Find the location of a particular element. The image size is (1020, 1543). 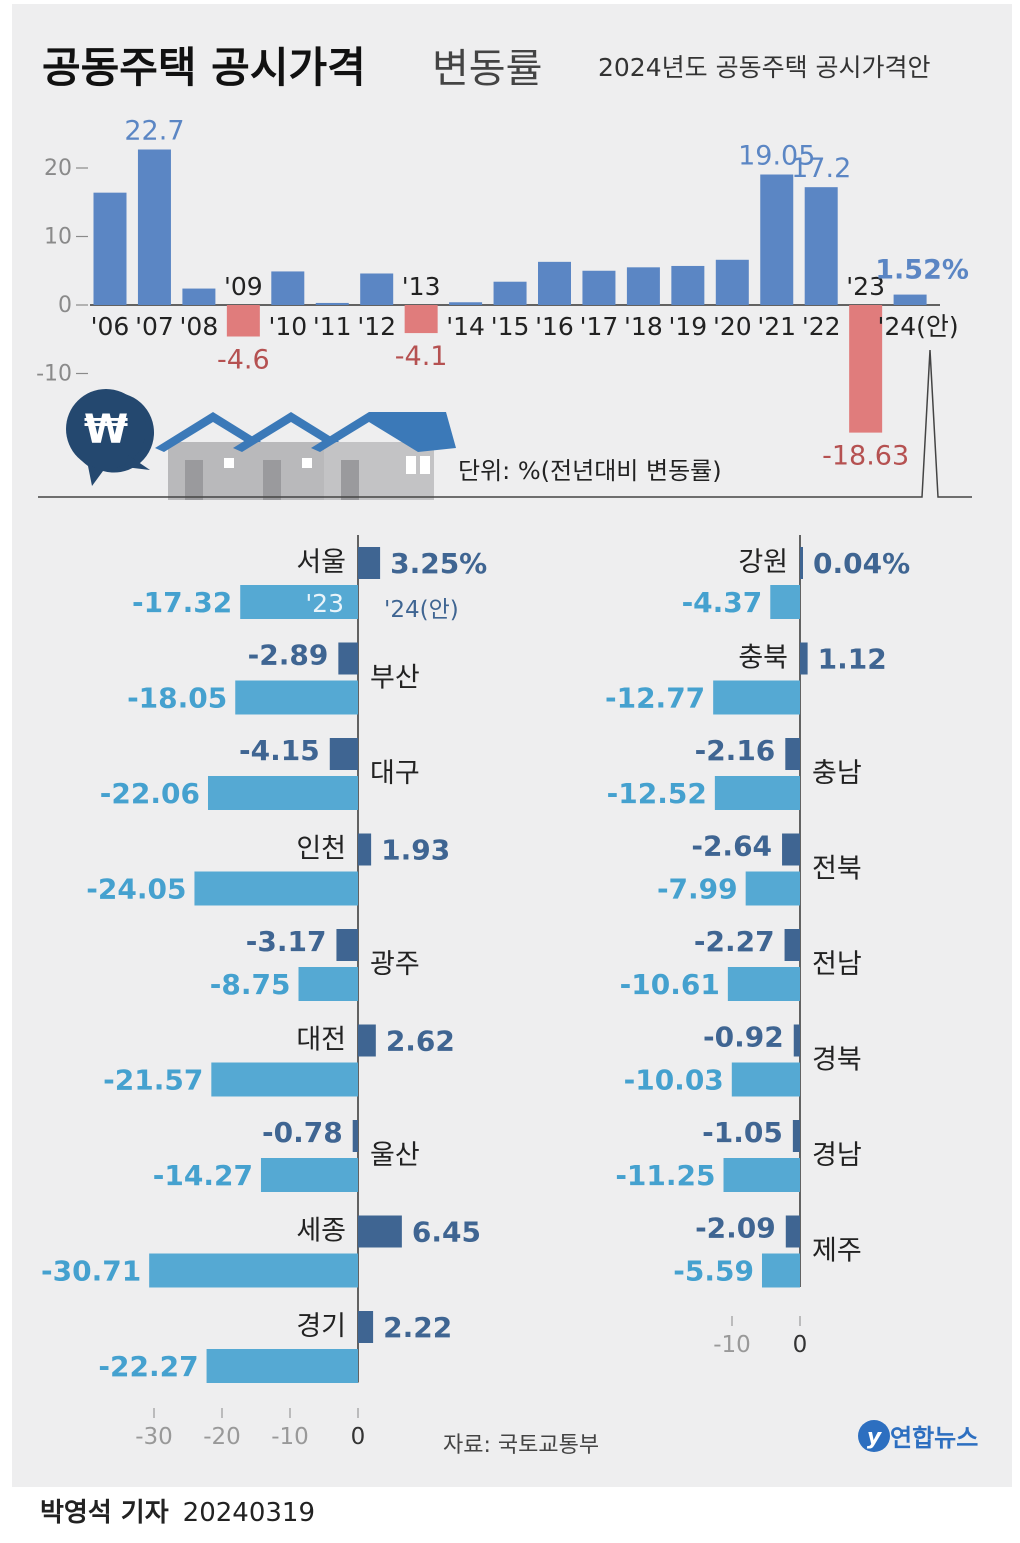

year-label: '11 is located at coordinates (332, 326).